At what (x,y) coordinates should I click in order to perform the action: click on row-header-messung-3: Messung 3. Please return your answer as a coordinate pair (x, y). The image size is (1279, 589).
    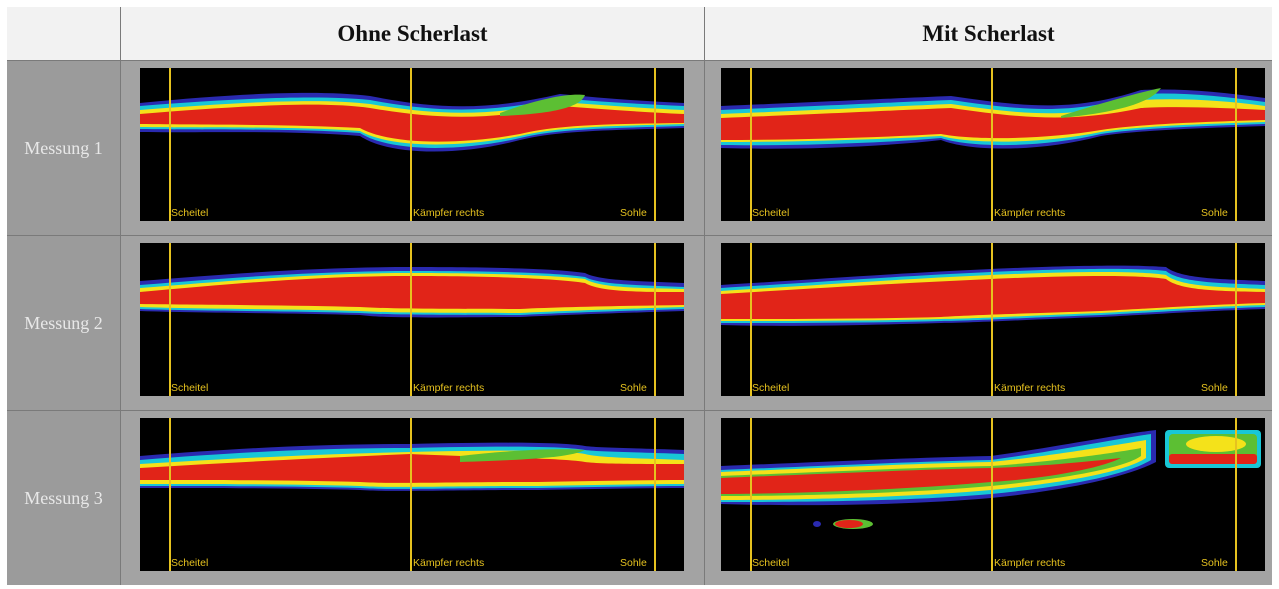
    Looking at the image, I should click on (63, 498).